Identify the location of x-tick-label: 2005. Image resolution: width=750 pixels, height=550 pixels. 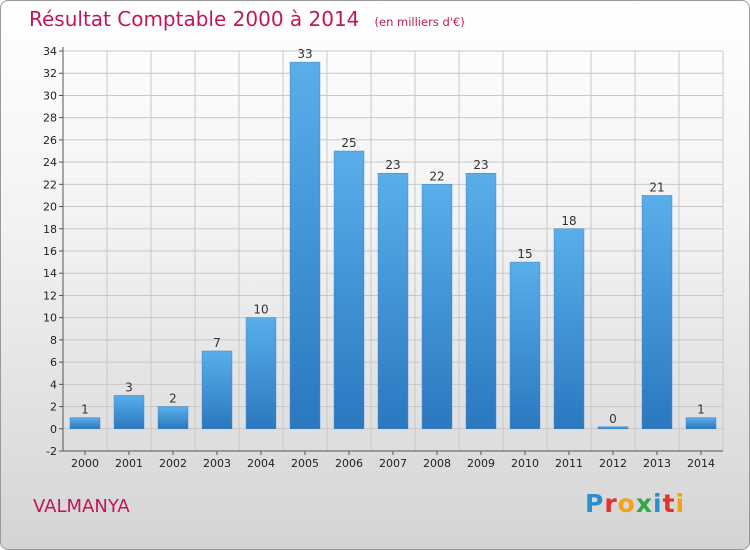
(305, 463).